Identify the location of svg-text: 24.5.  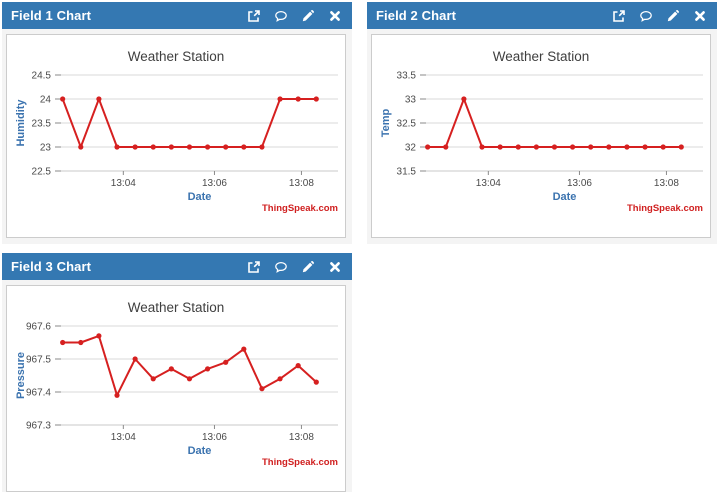
(42, 76).